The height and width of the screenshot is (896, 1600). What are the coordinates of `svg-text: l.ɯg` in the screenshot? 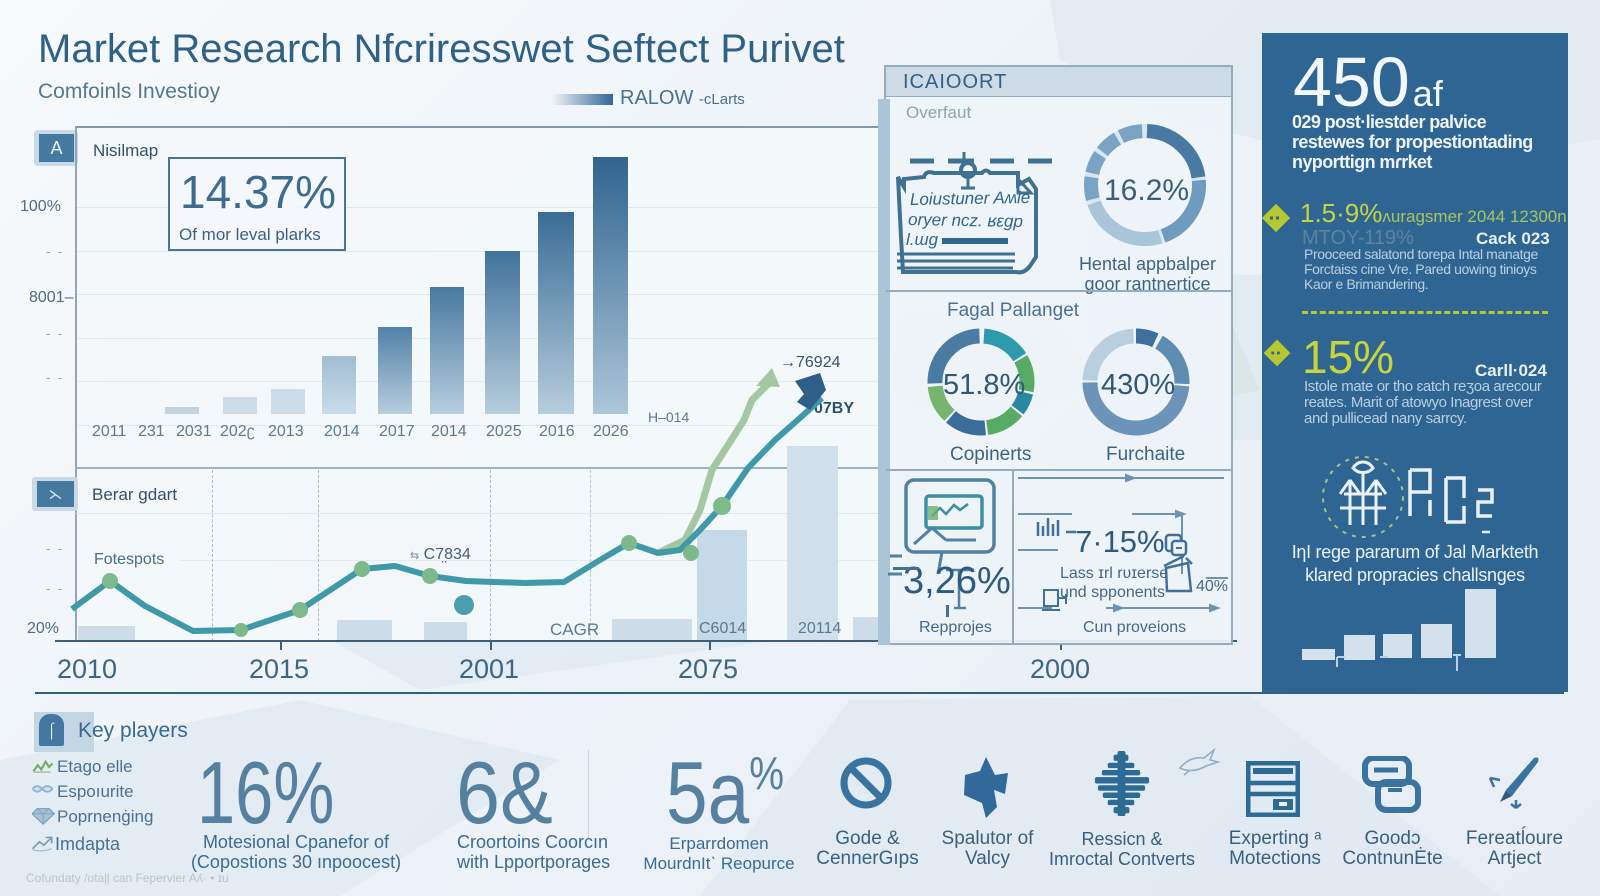 It's located at (922, 239).